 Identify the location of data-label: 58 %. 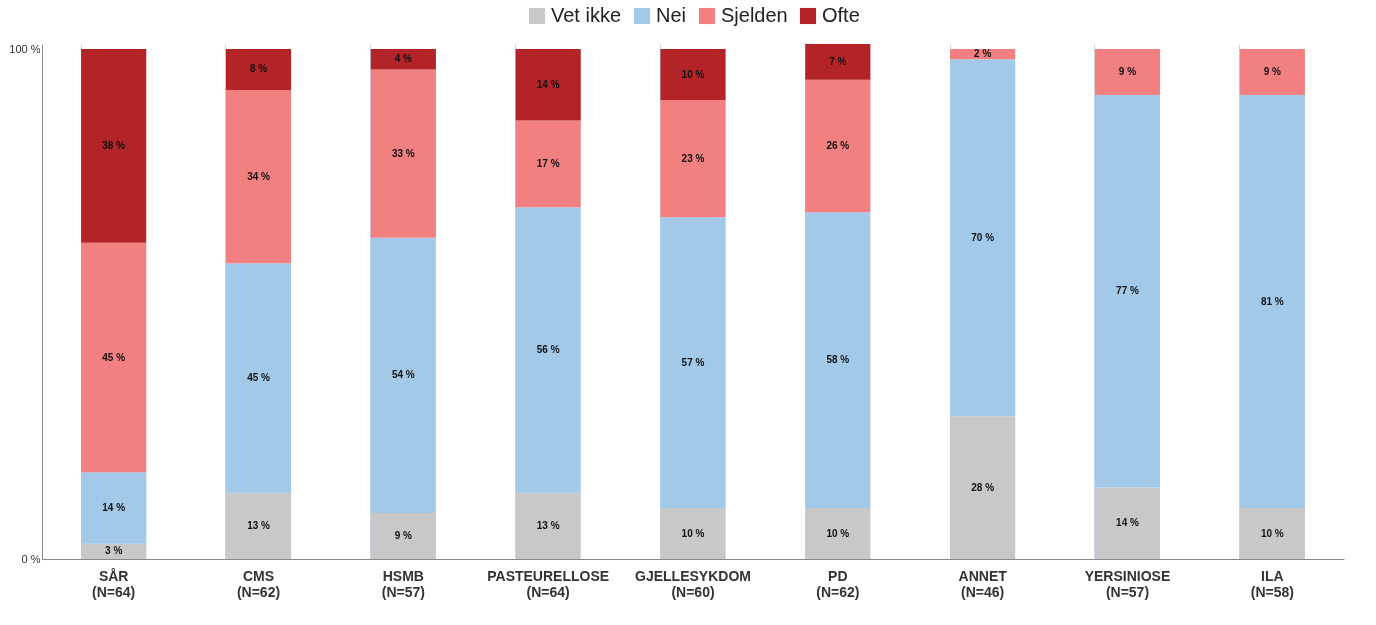
(838, 360).